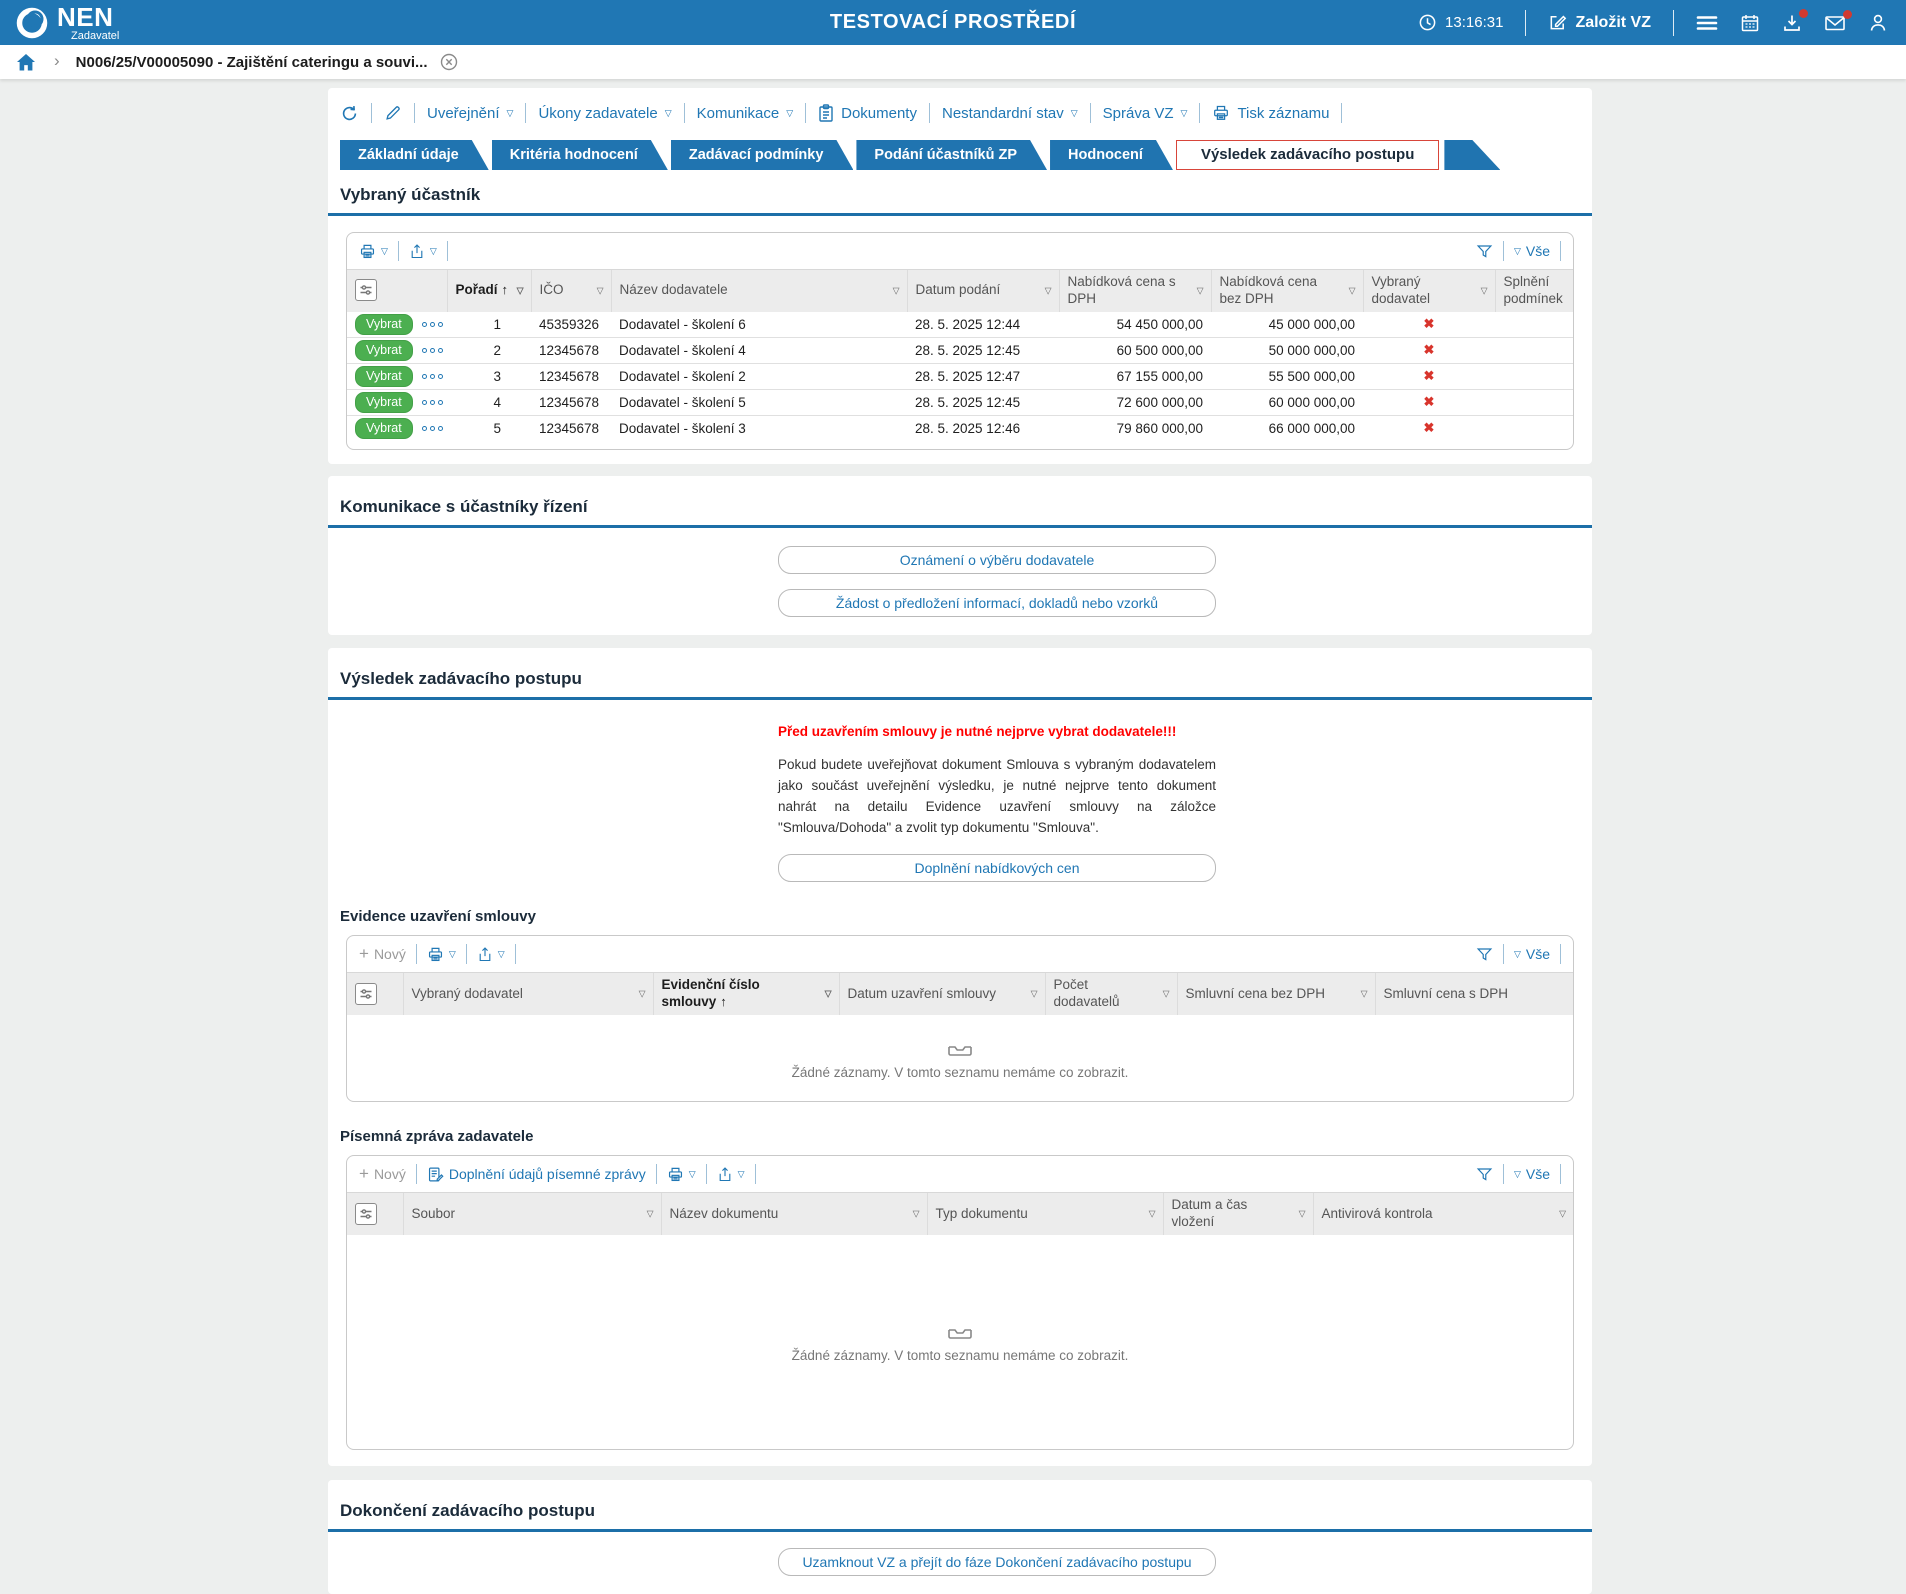  Describe the element at coordinates (66, 23) in the screenshot. I see `nen-logo: NEN Zadavatel` at that location.